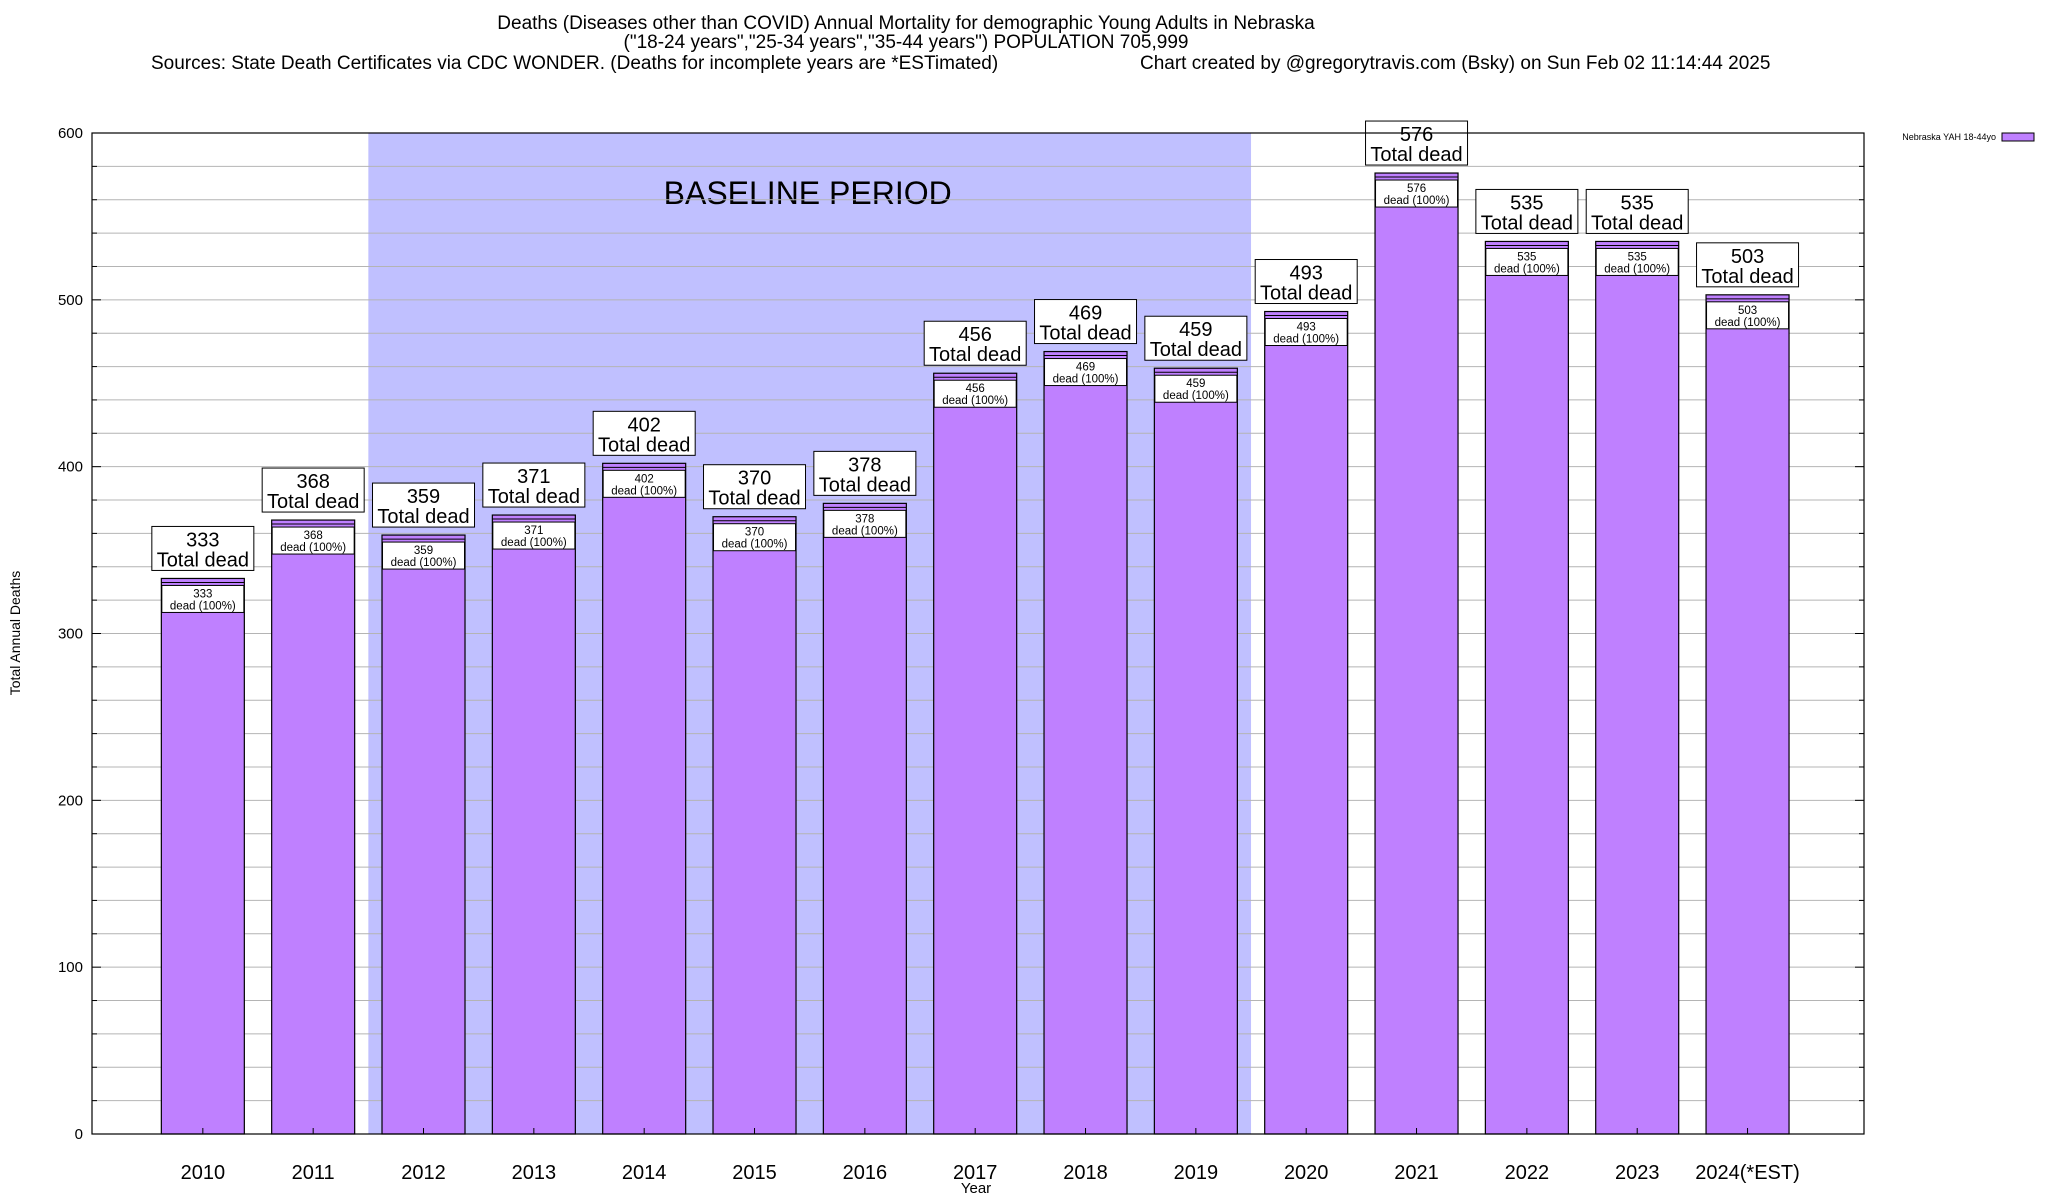 The width and height of the screenshot is (2048, 1200). Describe the element at coordinates (1306, 1173) in the screenshot. I see `x-tick-label: 2020` at that location.